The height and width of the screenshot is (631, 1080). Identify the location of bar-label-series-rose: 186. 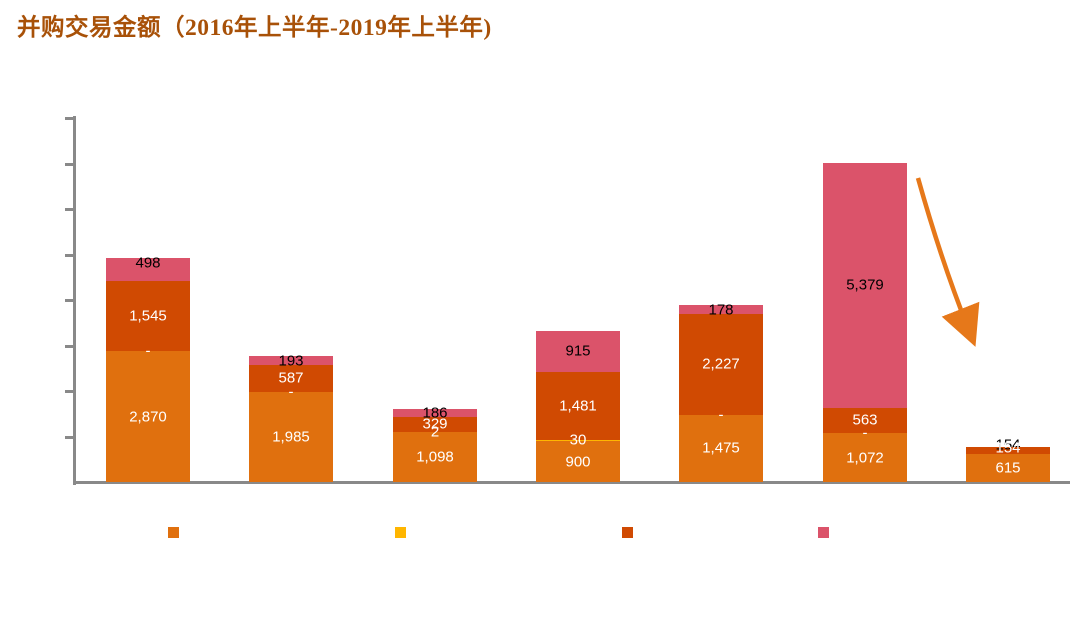
(435, 413).